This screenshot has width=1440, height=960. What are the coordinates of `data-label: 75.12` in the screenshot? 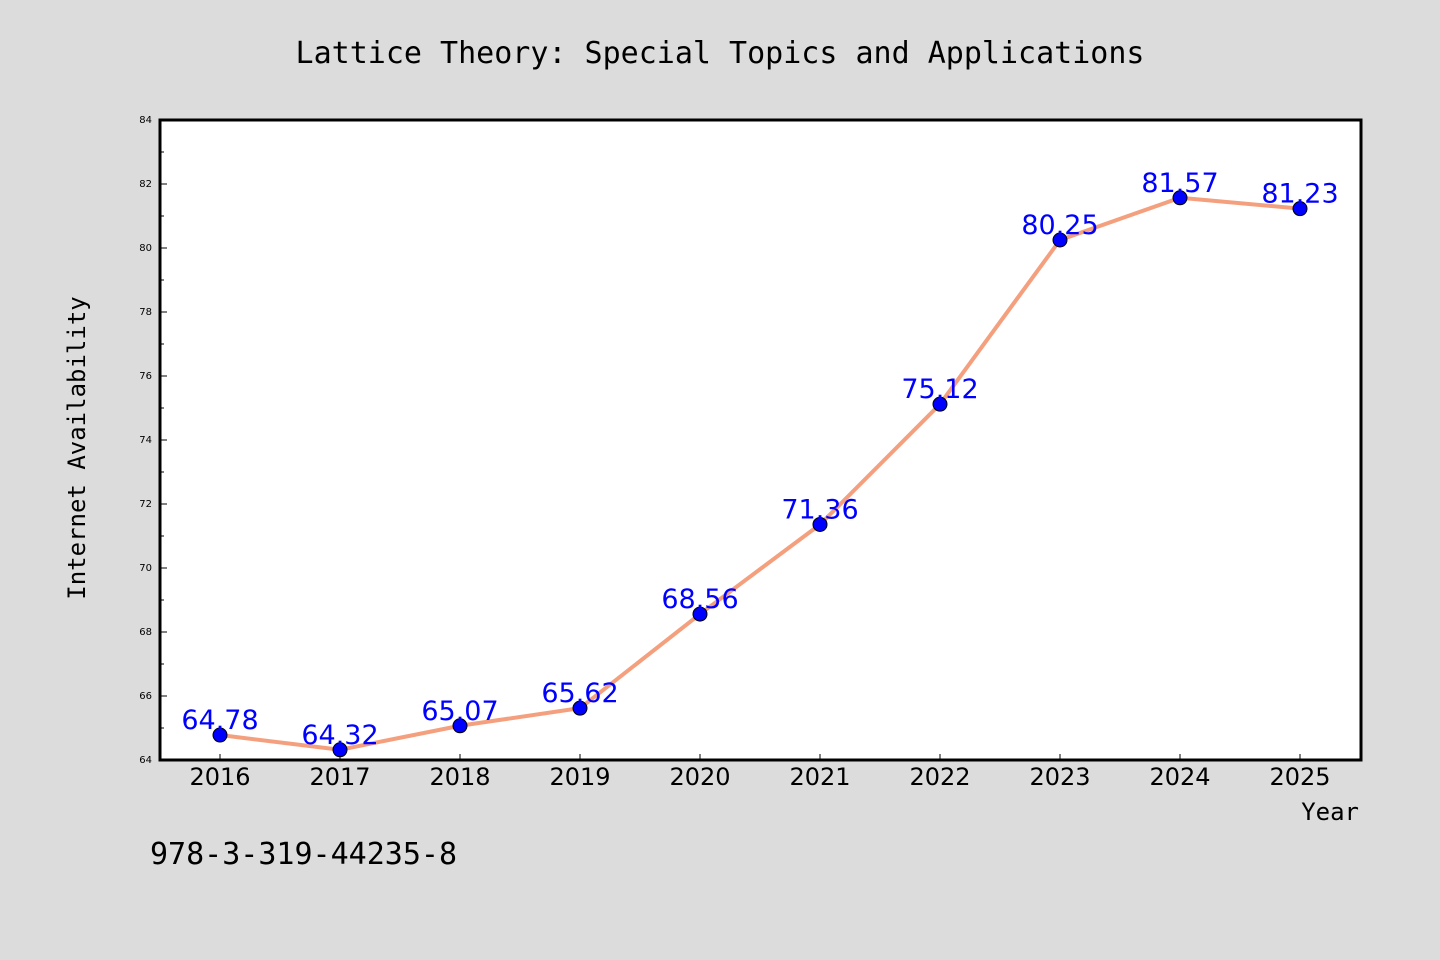 It's located at (939, 389).